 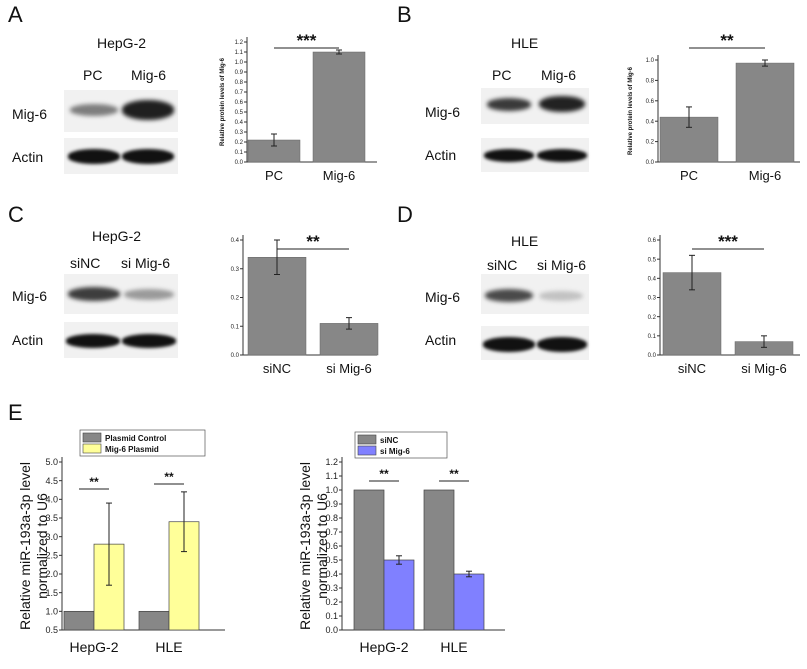 What do you see at coordinates (453, 647) in the screenshot?
I see `x-tick-label: HLE` at bounding box center [453, 647].